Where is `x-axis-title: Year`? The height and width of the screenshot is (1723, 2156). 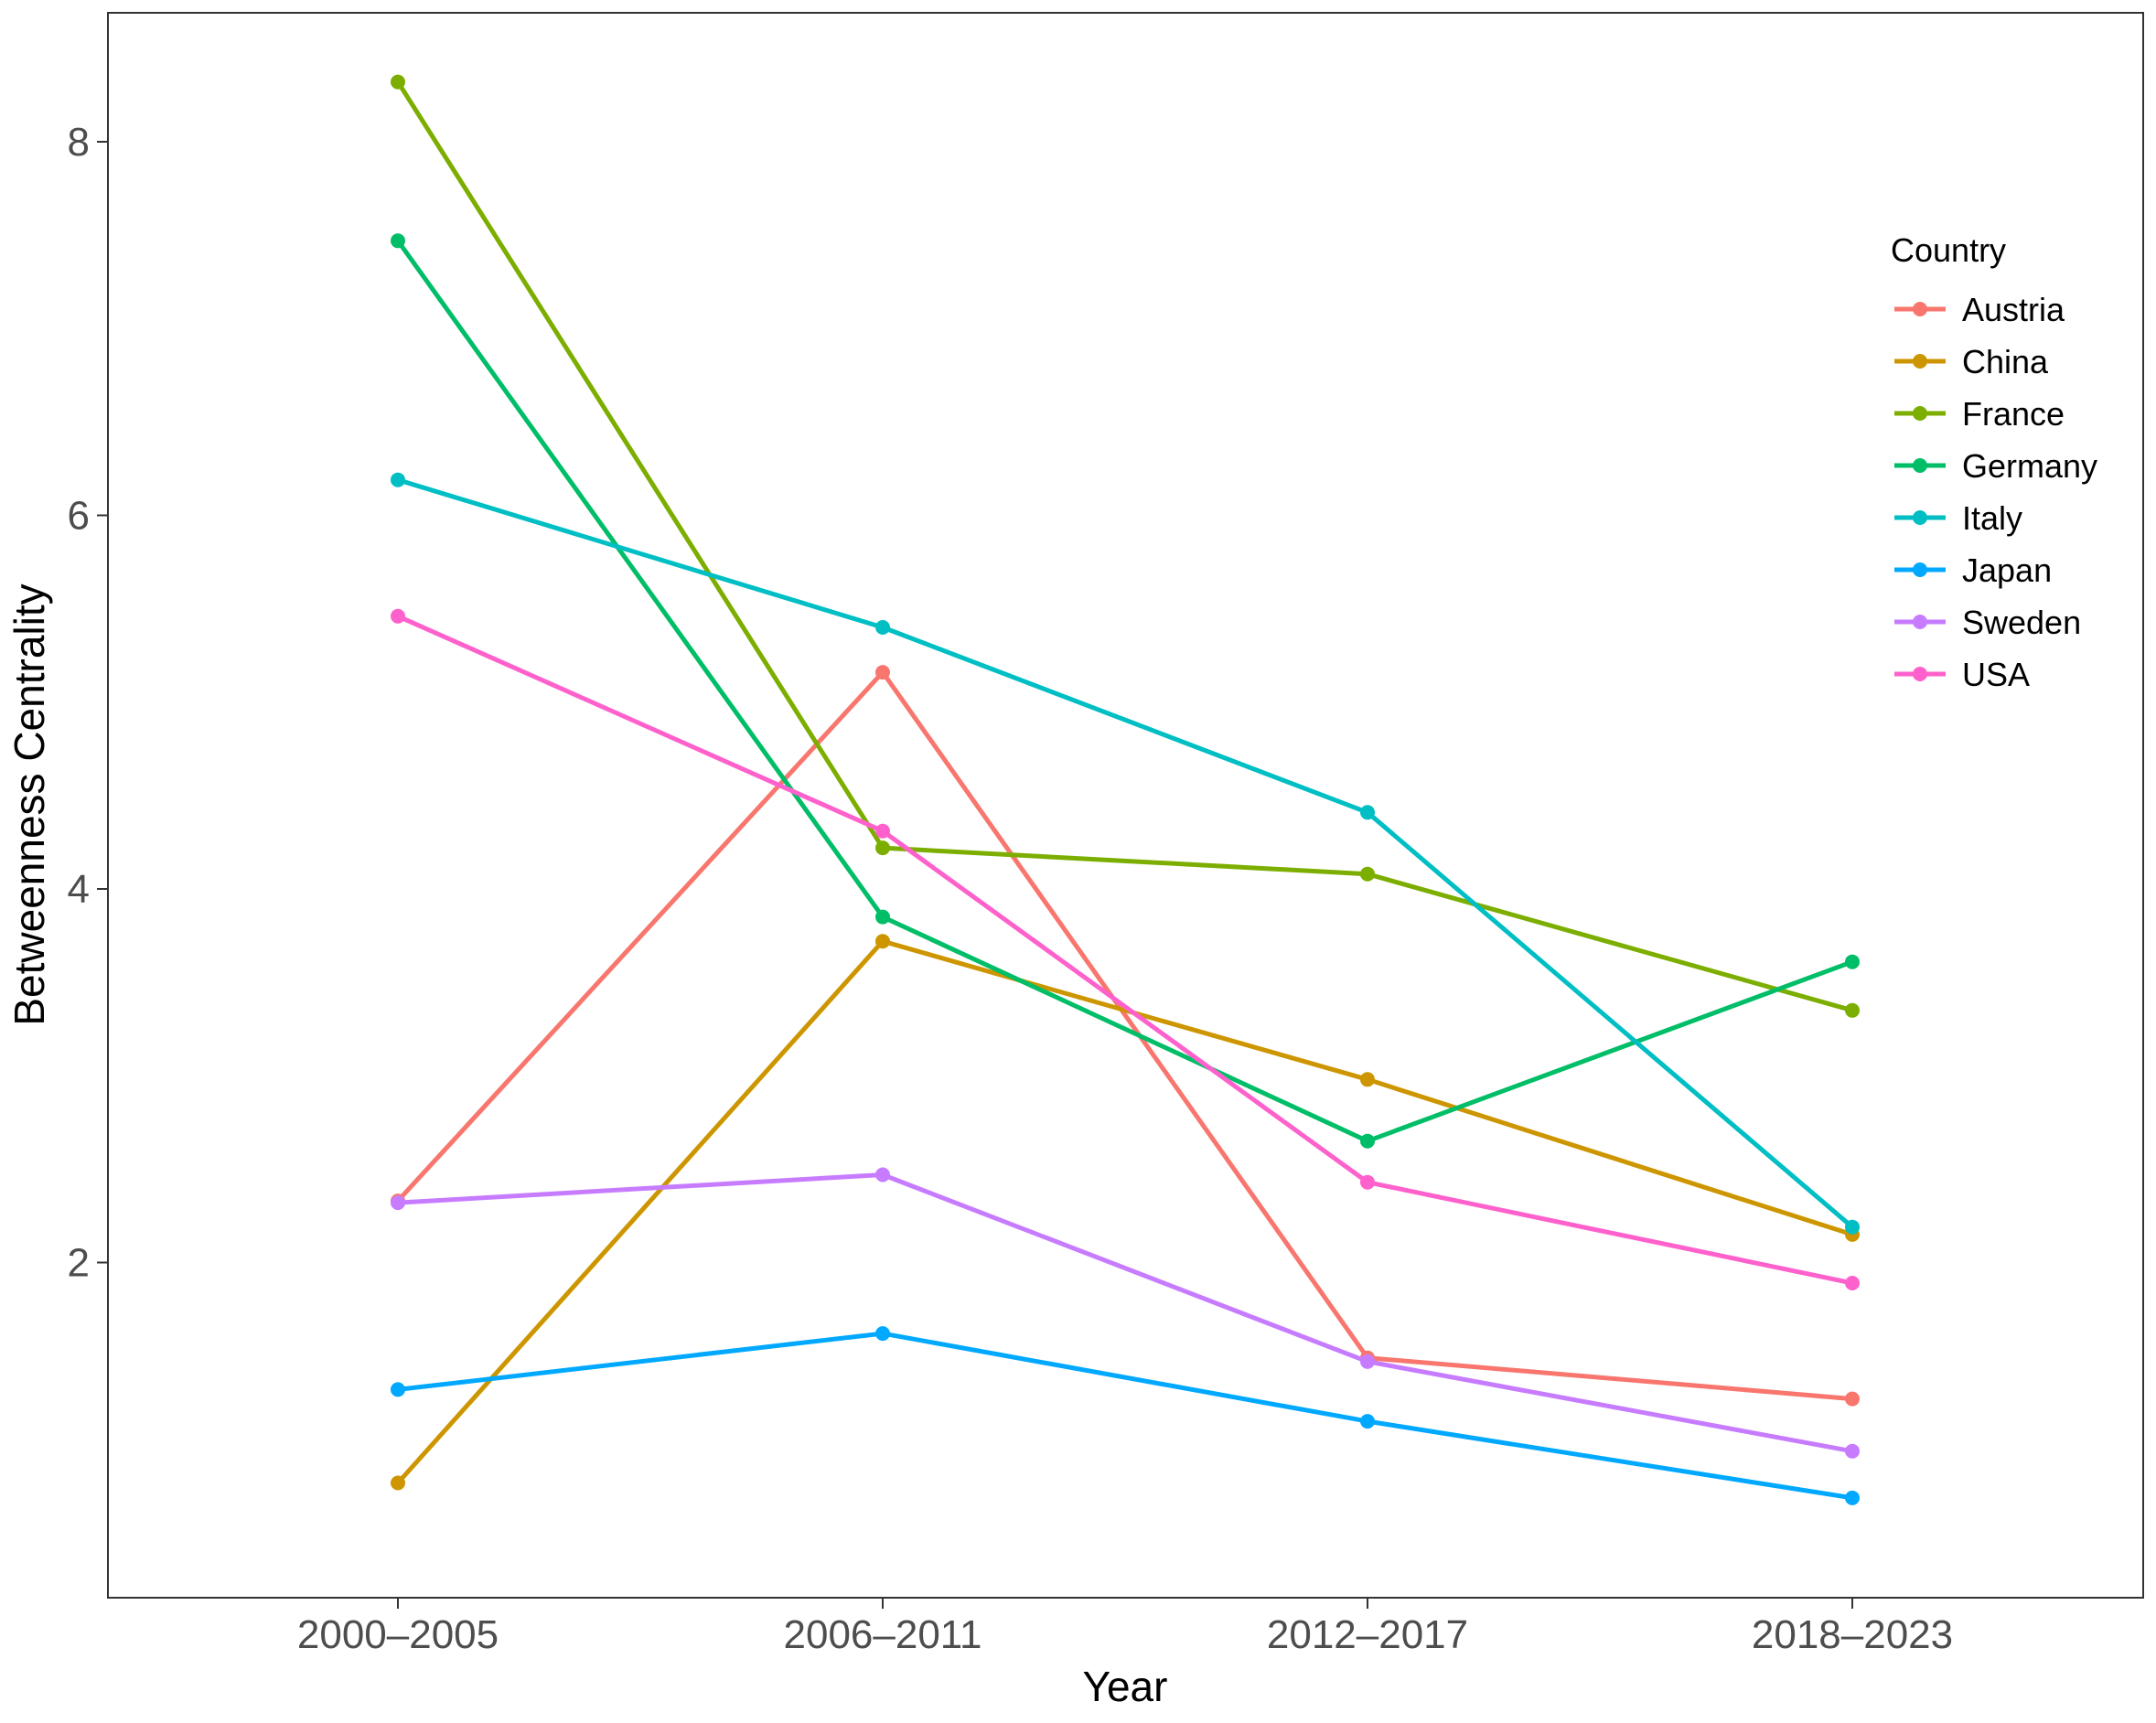
x-axis-title: Year is located at coordinates (1125, 1686).